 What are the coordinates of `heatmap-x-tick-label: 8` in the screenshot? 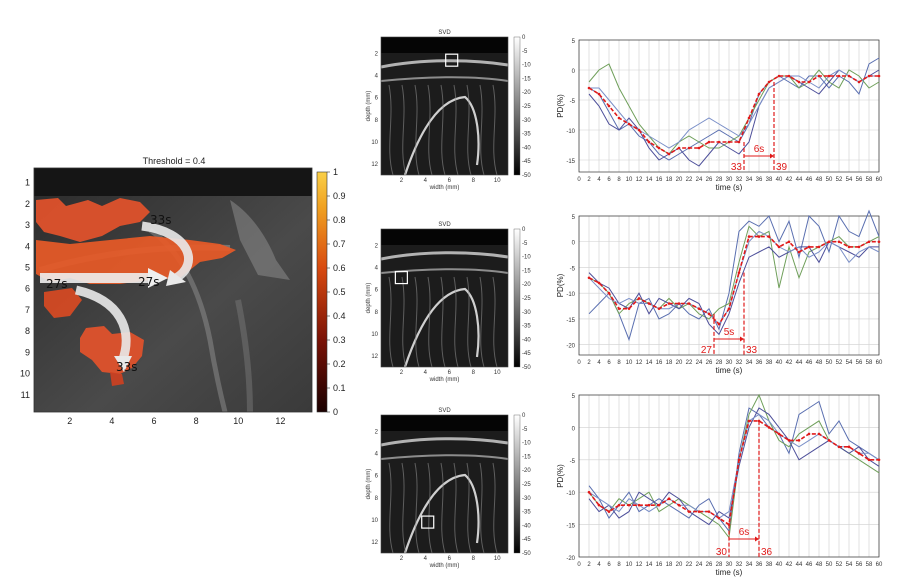 It's located at (196, 421).